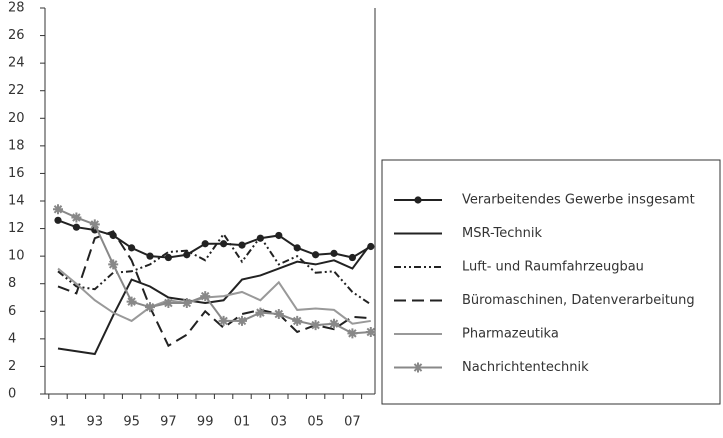 This screenshot has width=723, height=438. What do you see at coordinates (16, 35) in the screenshot?
I see `y-tick-label: 26` at bounding box center [16, 35].